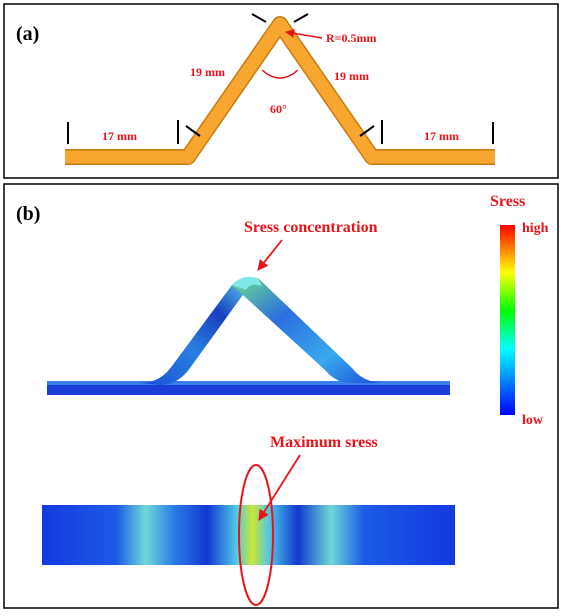  I want to click on colorbar-high: high, so click(535, 228).